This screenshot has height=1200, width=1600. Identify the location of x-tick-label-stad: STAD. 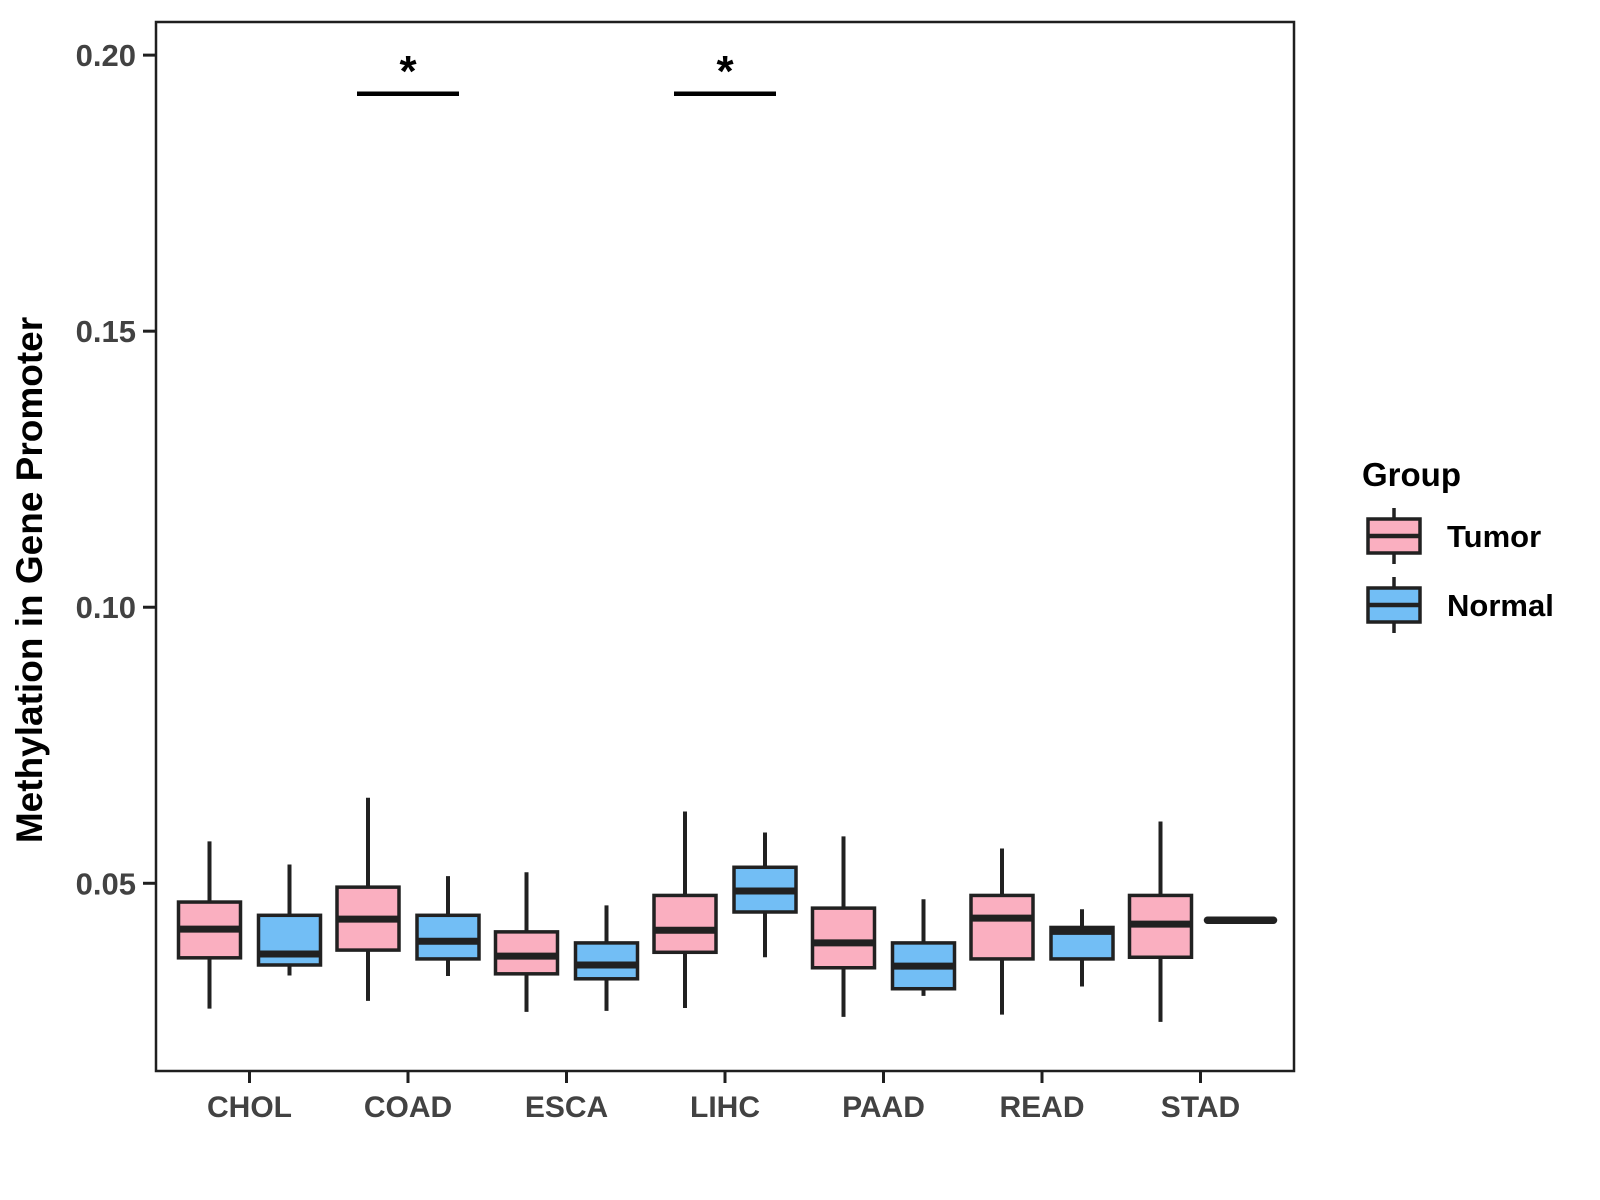
(1200, 1107).